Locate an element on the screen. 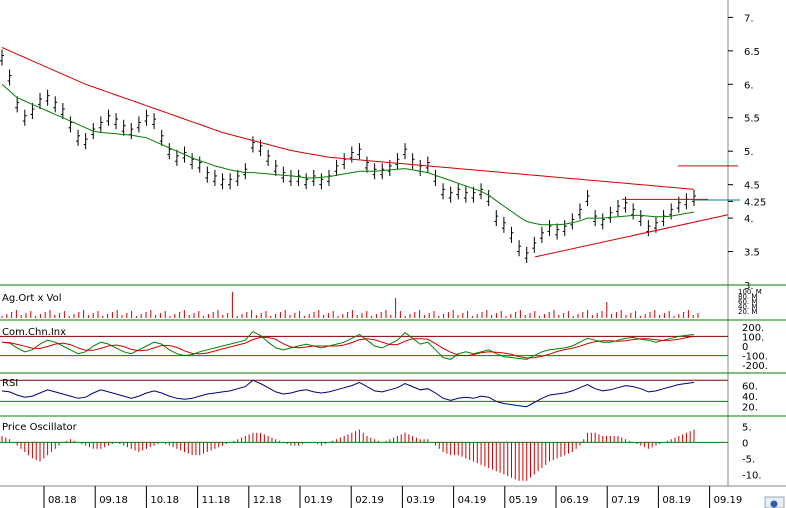  cci-signal-line is located at coordinates (348, 347).